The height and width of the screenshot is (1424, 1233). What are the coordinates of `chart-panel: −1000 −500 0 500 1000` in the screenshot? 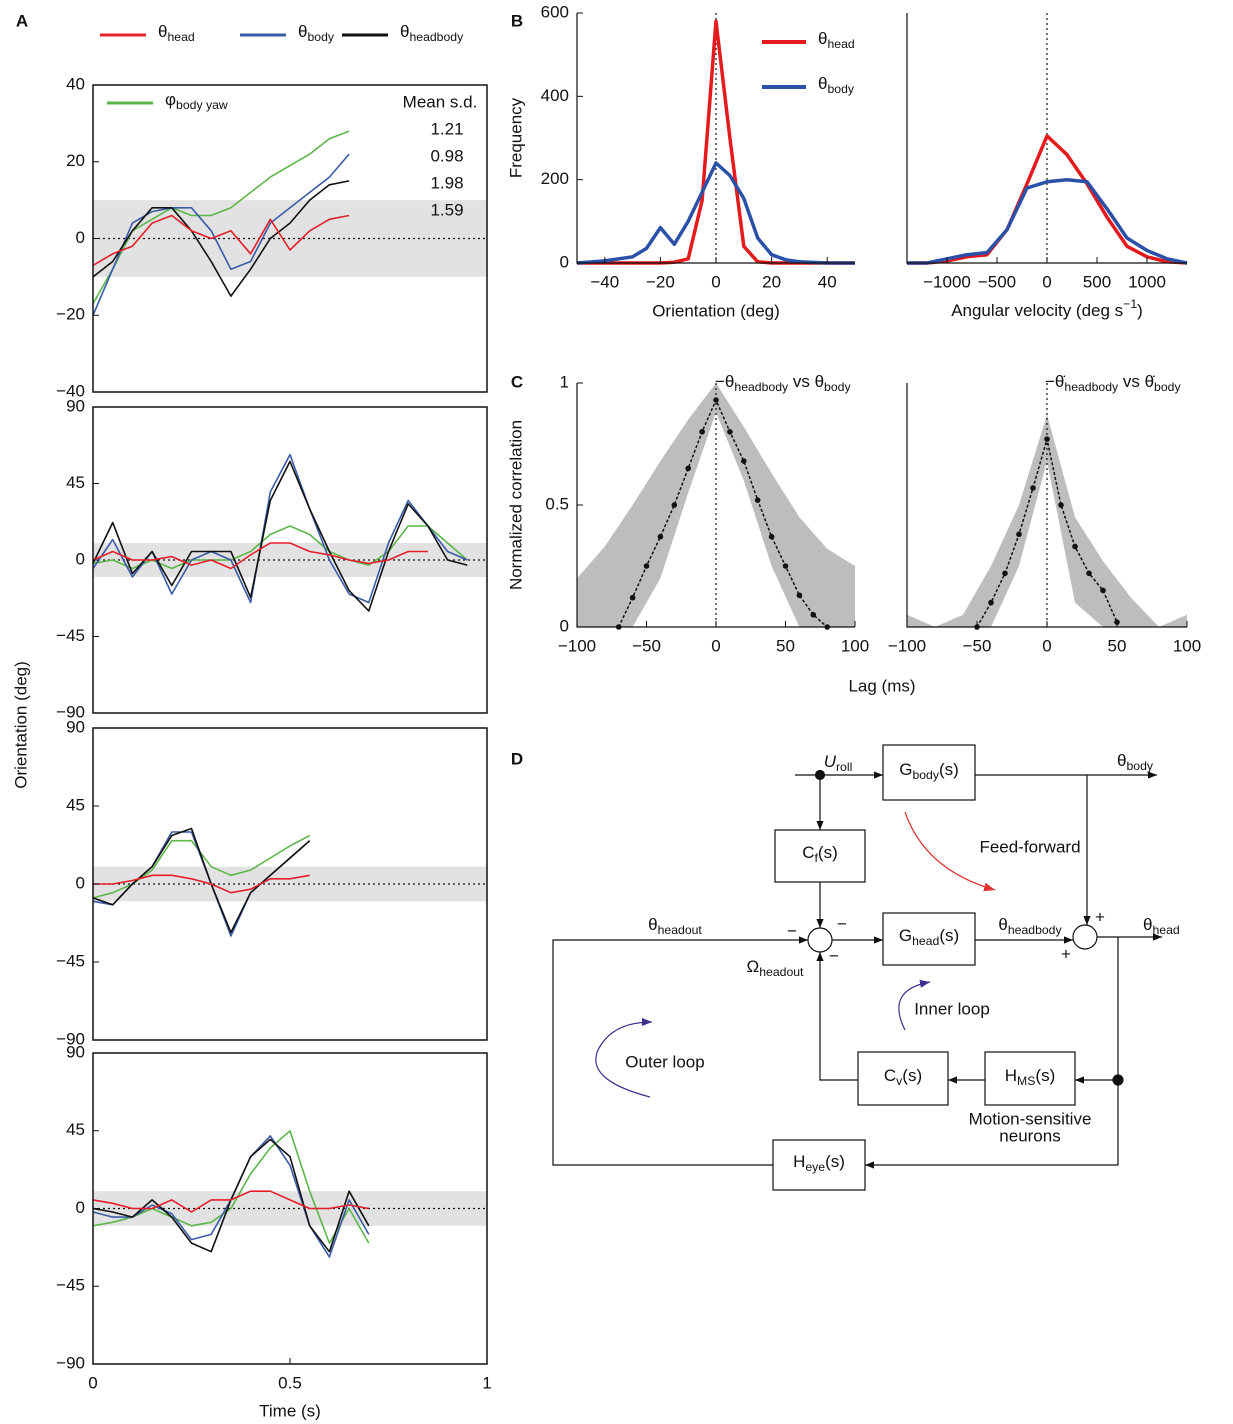 It's located at (1047, 152).